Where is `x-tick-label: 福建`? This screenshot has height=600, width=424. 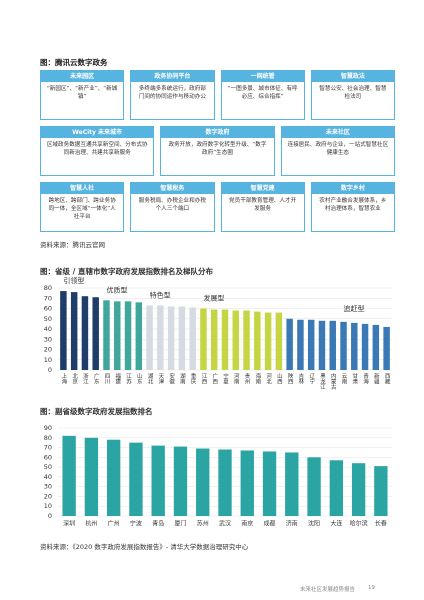
x-tick-label: 福建 is located at coordinates (117, 379).